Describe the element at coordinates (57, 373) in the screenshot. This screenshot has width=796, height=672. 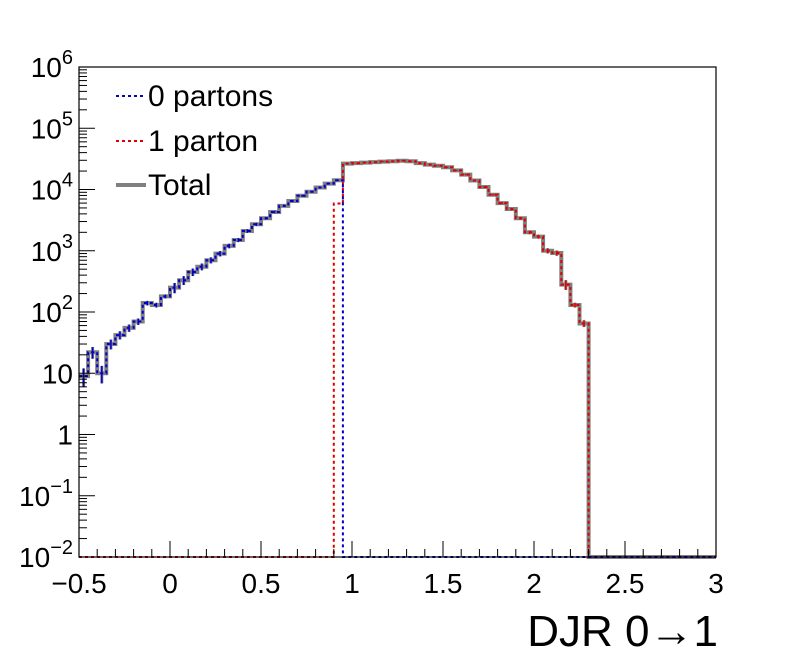
I see `y-tick-label: 10` at that location.